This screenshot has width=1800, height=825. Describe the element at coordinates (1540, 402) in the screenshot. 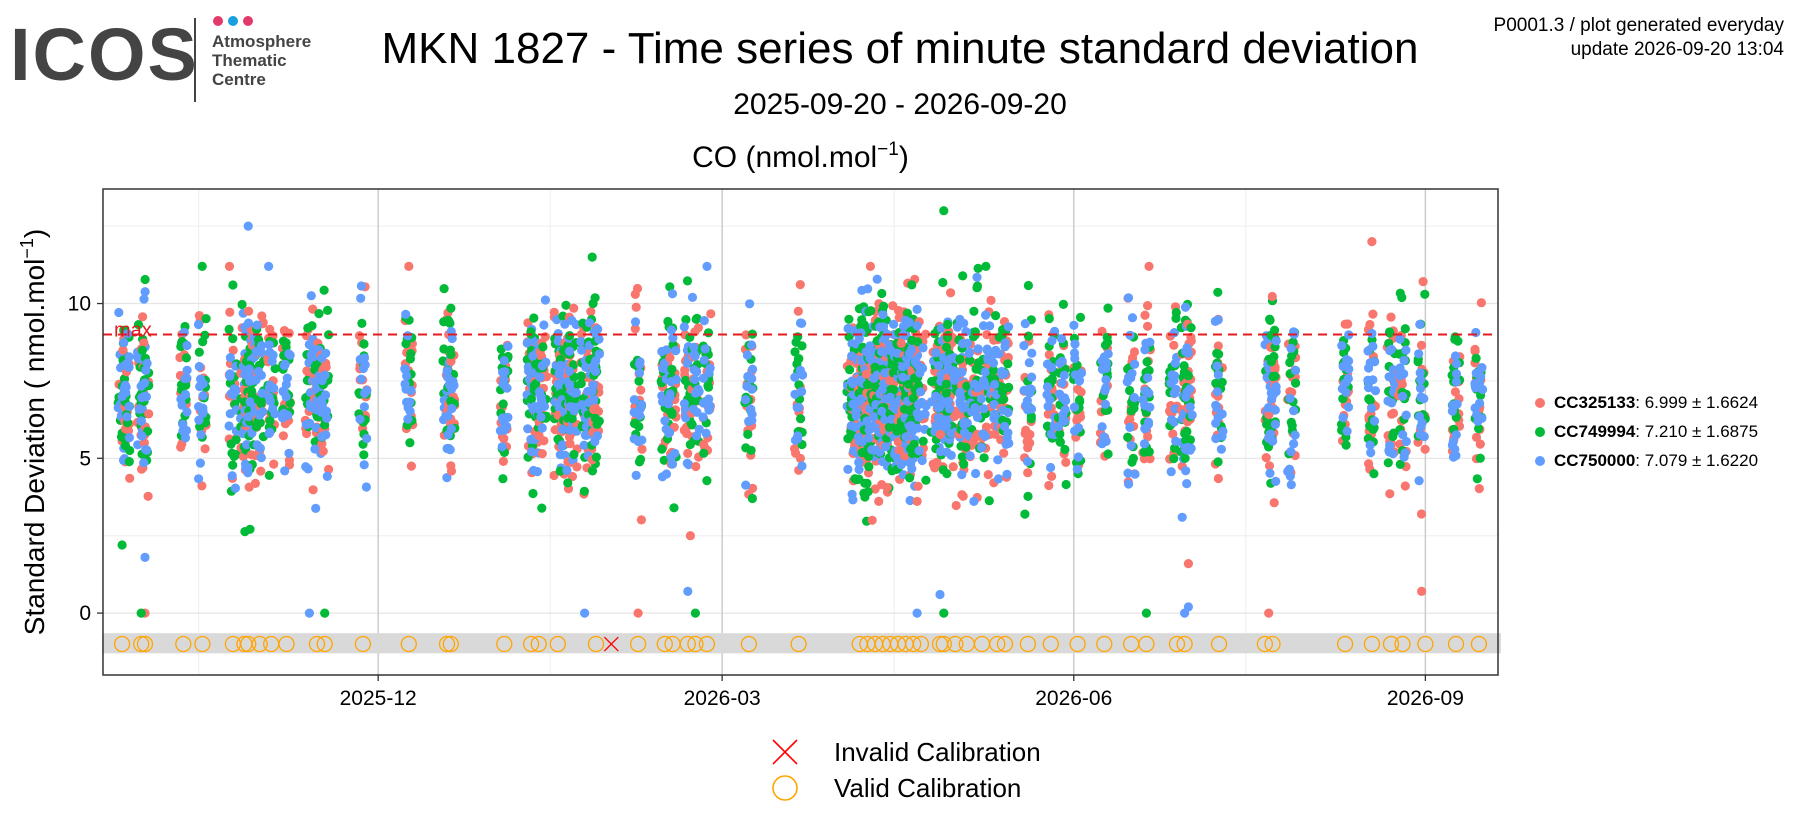

I see `legend-swatch` at that location.